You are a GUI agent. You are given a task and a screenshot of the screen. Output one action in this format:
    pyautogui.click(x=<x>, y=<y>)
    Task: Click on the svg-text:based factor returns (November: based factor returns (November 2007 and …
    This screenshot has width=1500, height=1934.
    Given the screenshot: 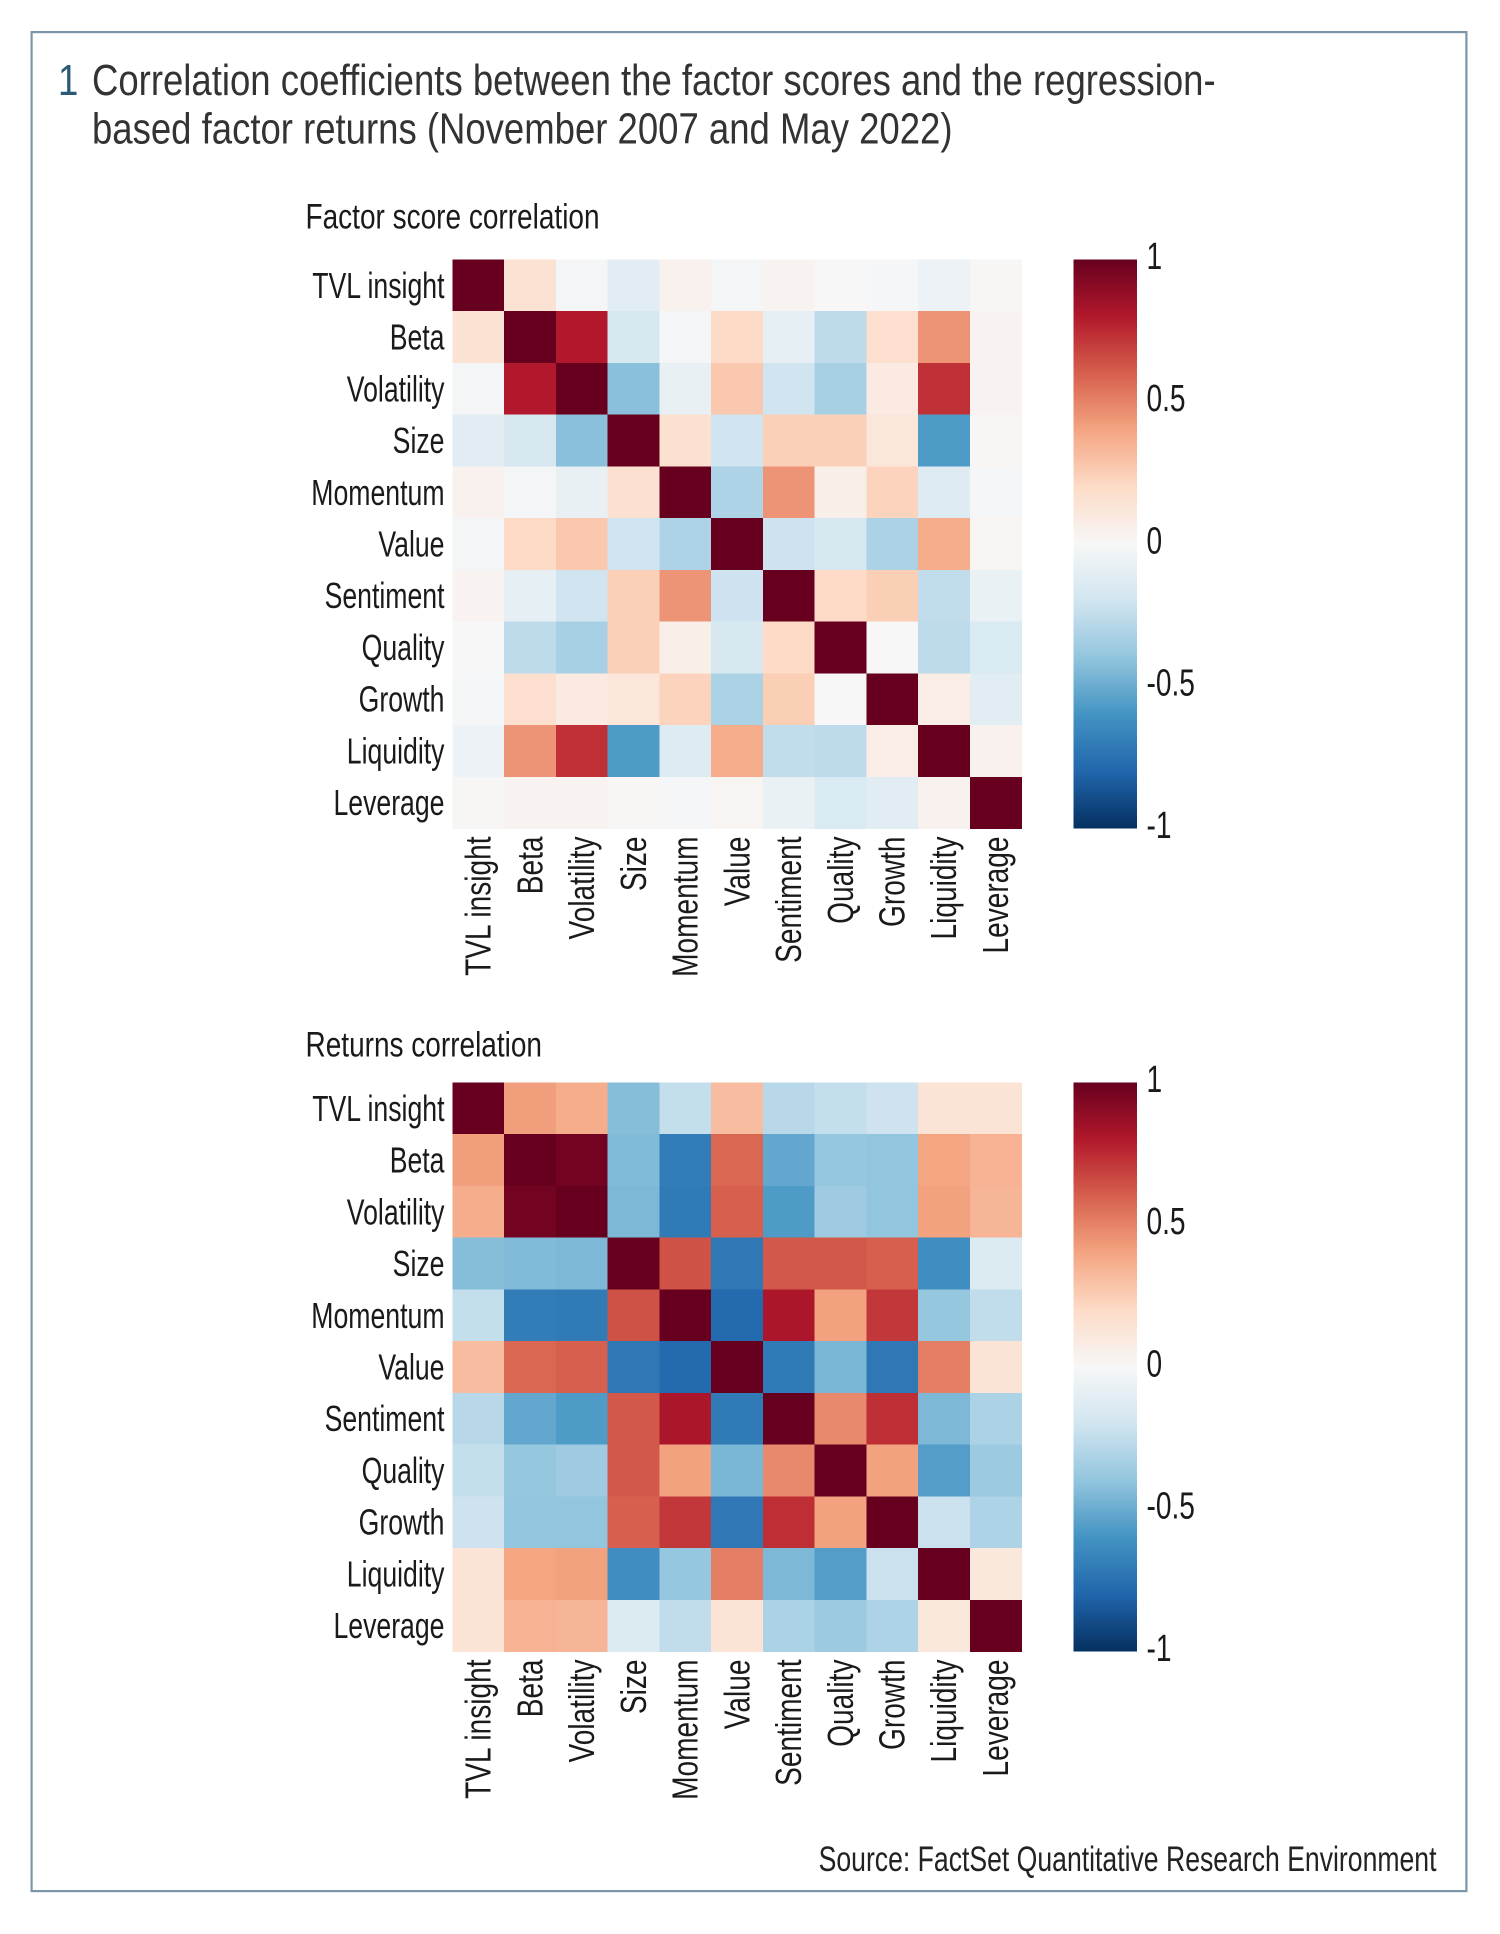 What is the action you would take?
    pyautogui.click(x=522, y=128)
    